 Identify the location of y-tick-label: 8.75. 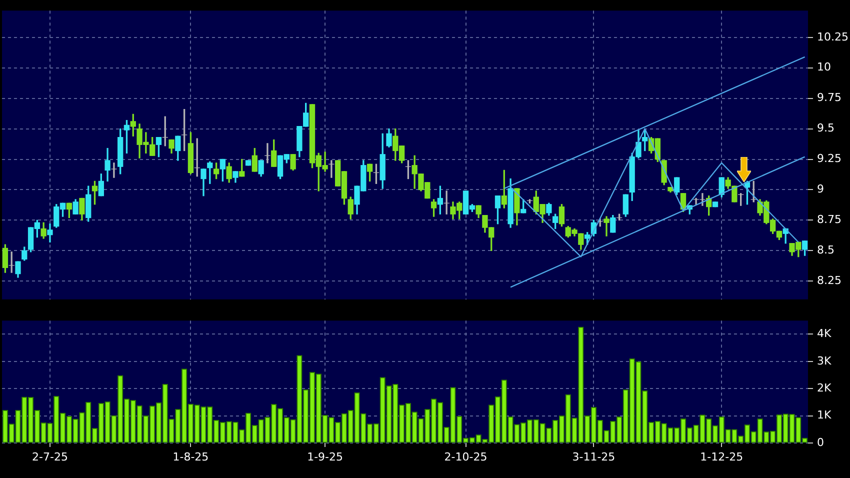
(829, 219).